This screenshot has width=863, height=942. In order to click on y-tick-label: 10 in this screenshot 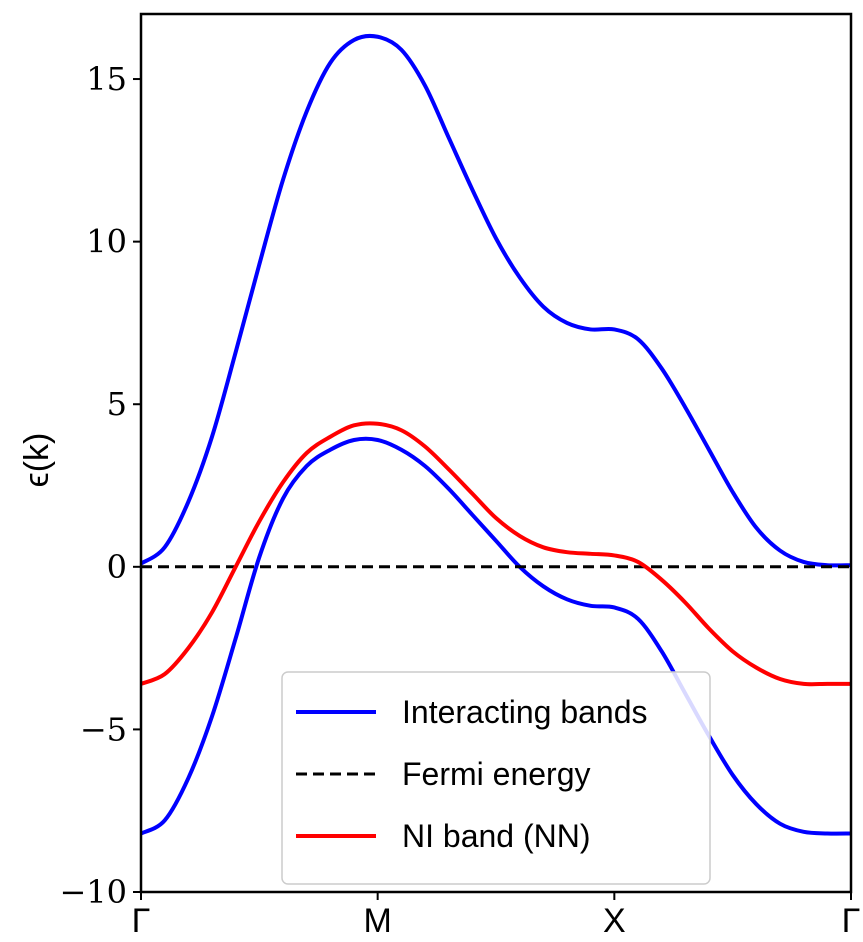, I will do `click(106, 242)`.